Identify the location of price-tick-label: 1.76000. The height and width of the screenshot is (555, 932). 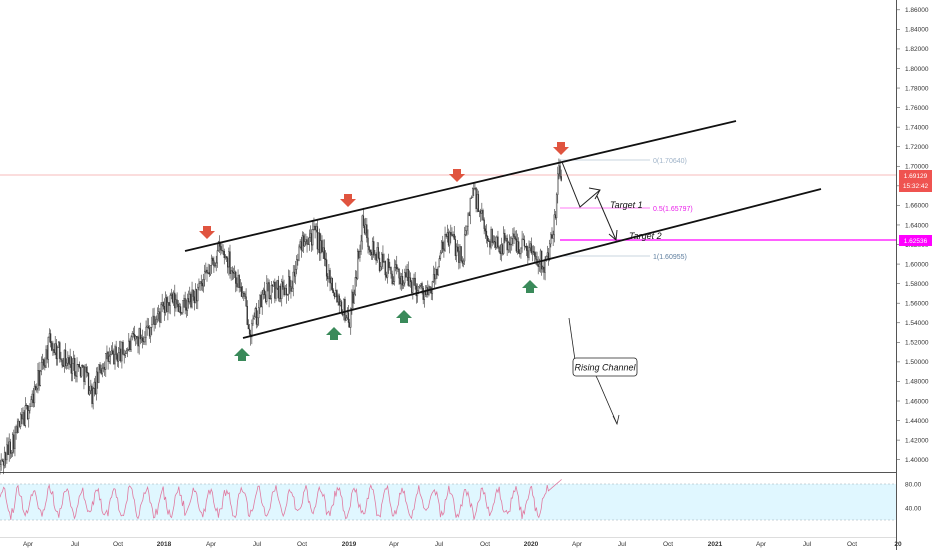
(917, 108).